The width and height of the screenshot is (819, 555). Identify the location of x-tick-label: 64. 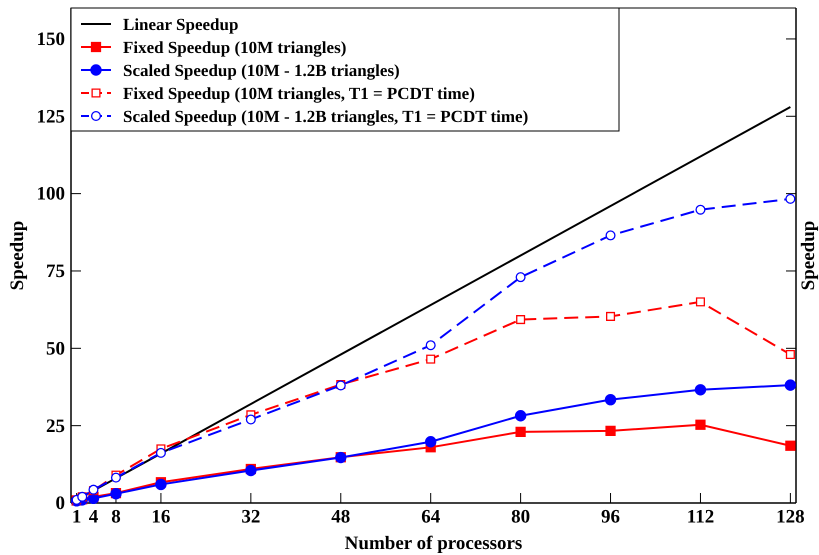
(431, 517).